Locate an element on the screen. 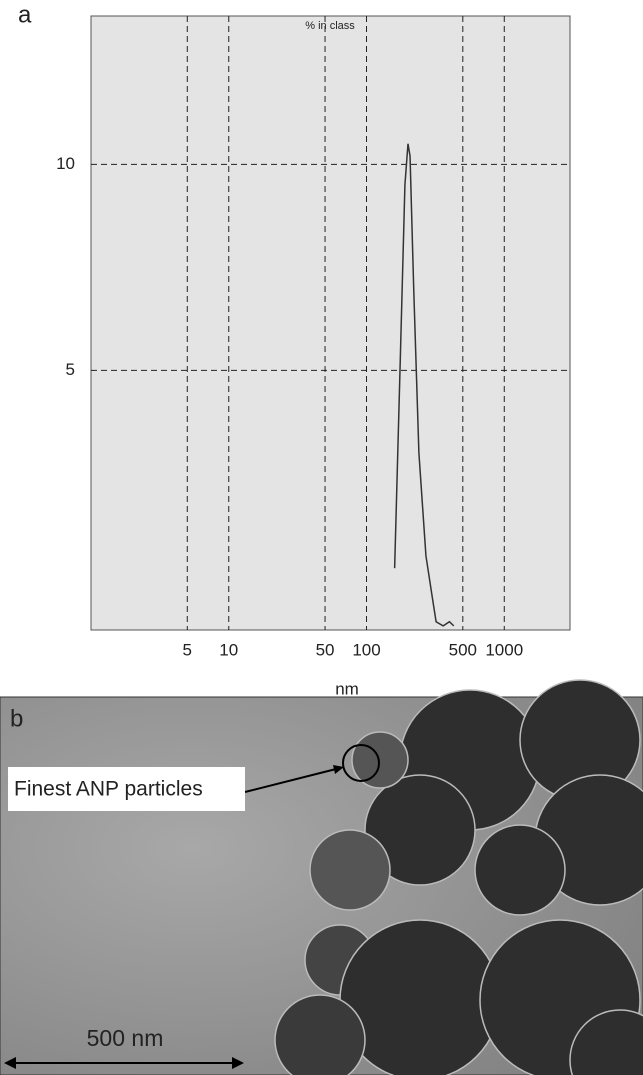 The height and width of the screenshot is (1075, 643). y-tick-label: 10 is located at coordinates (65, 163).